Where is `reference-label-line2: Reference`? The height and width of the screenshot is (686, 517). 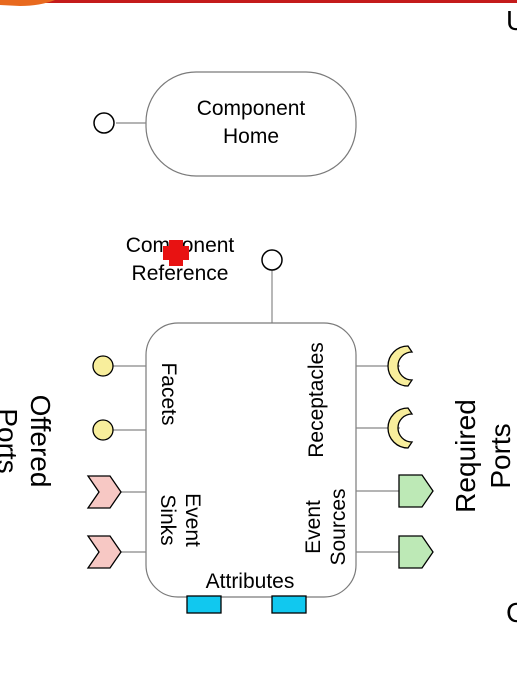 reference-label-line2: Reference is located at coordinates (180, 273).